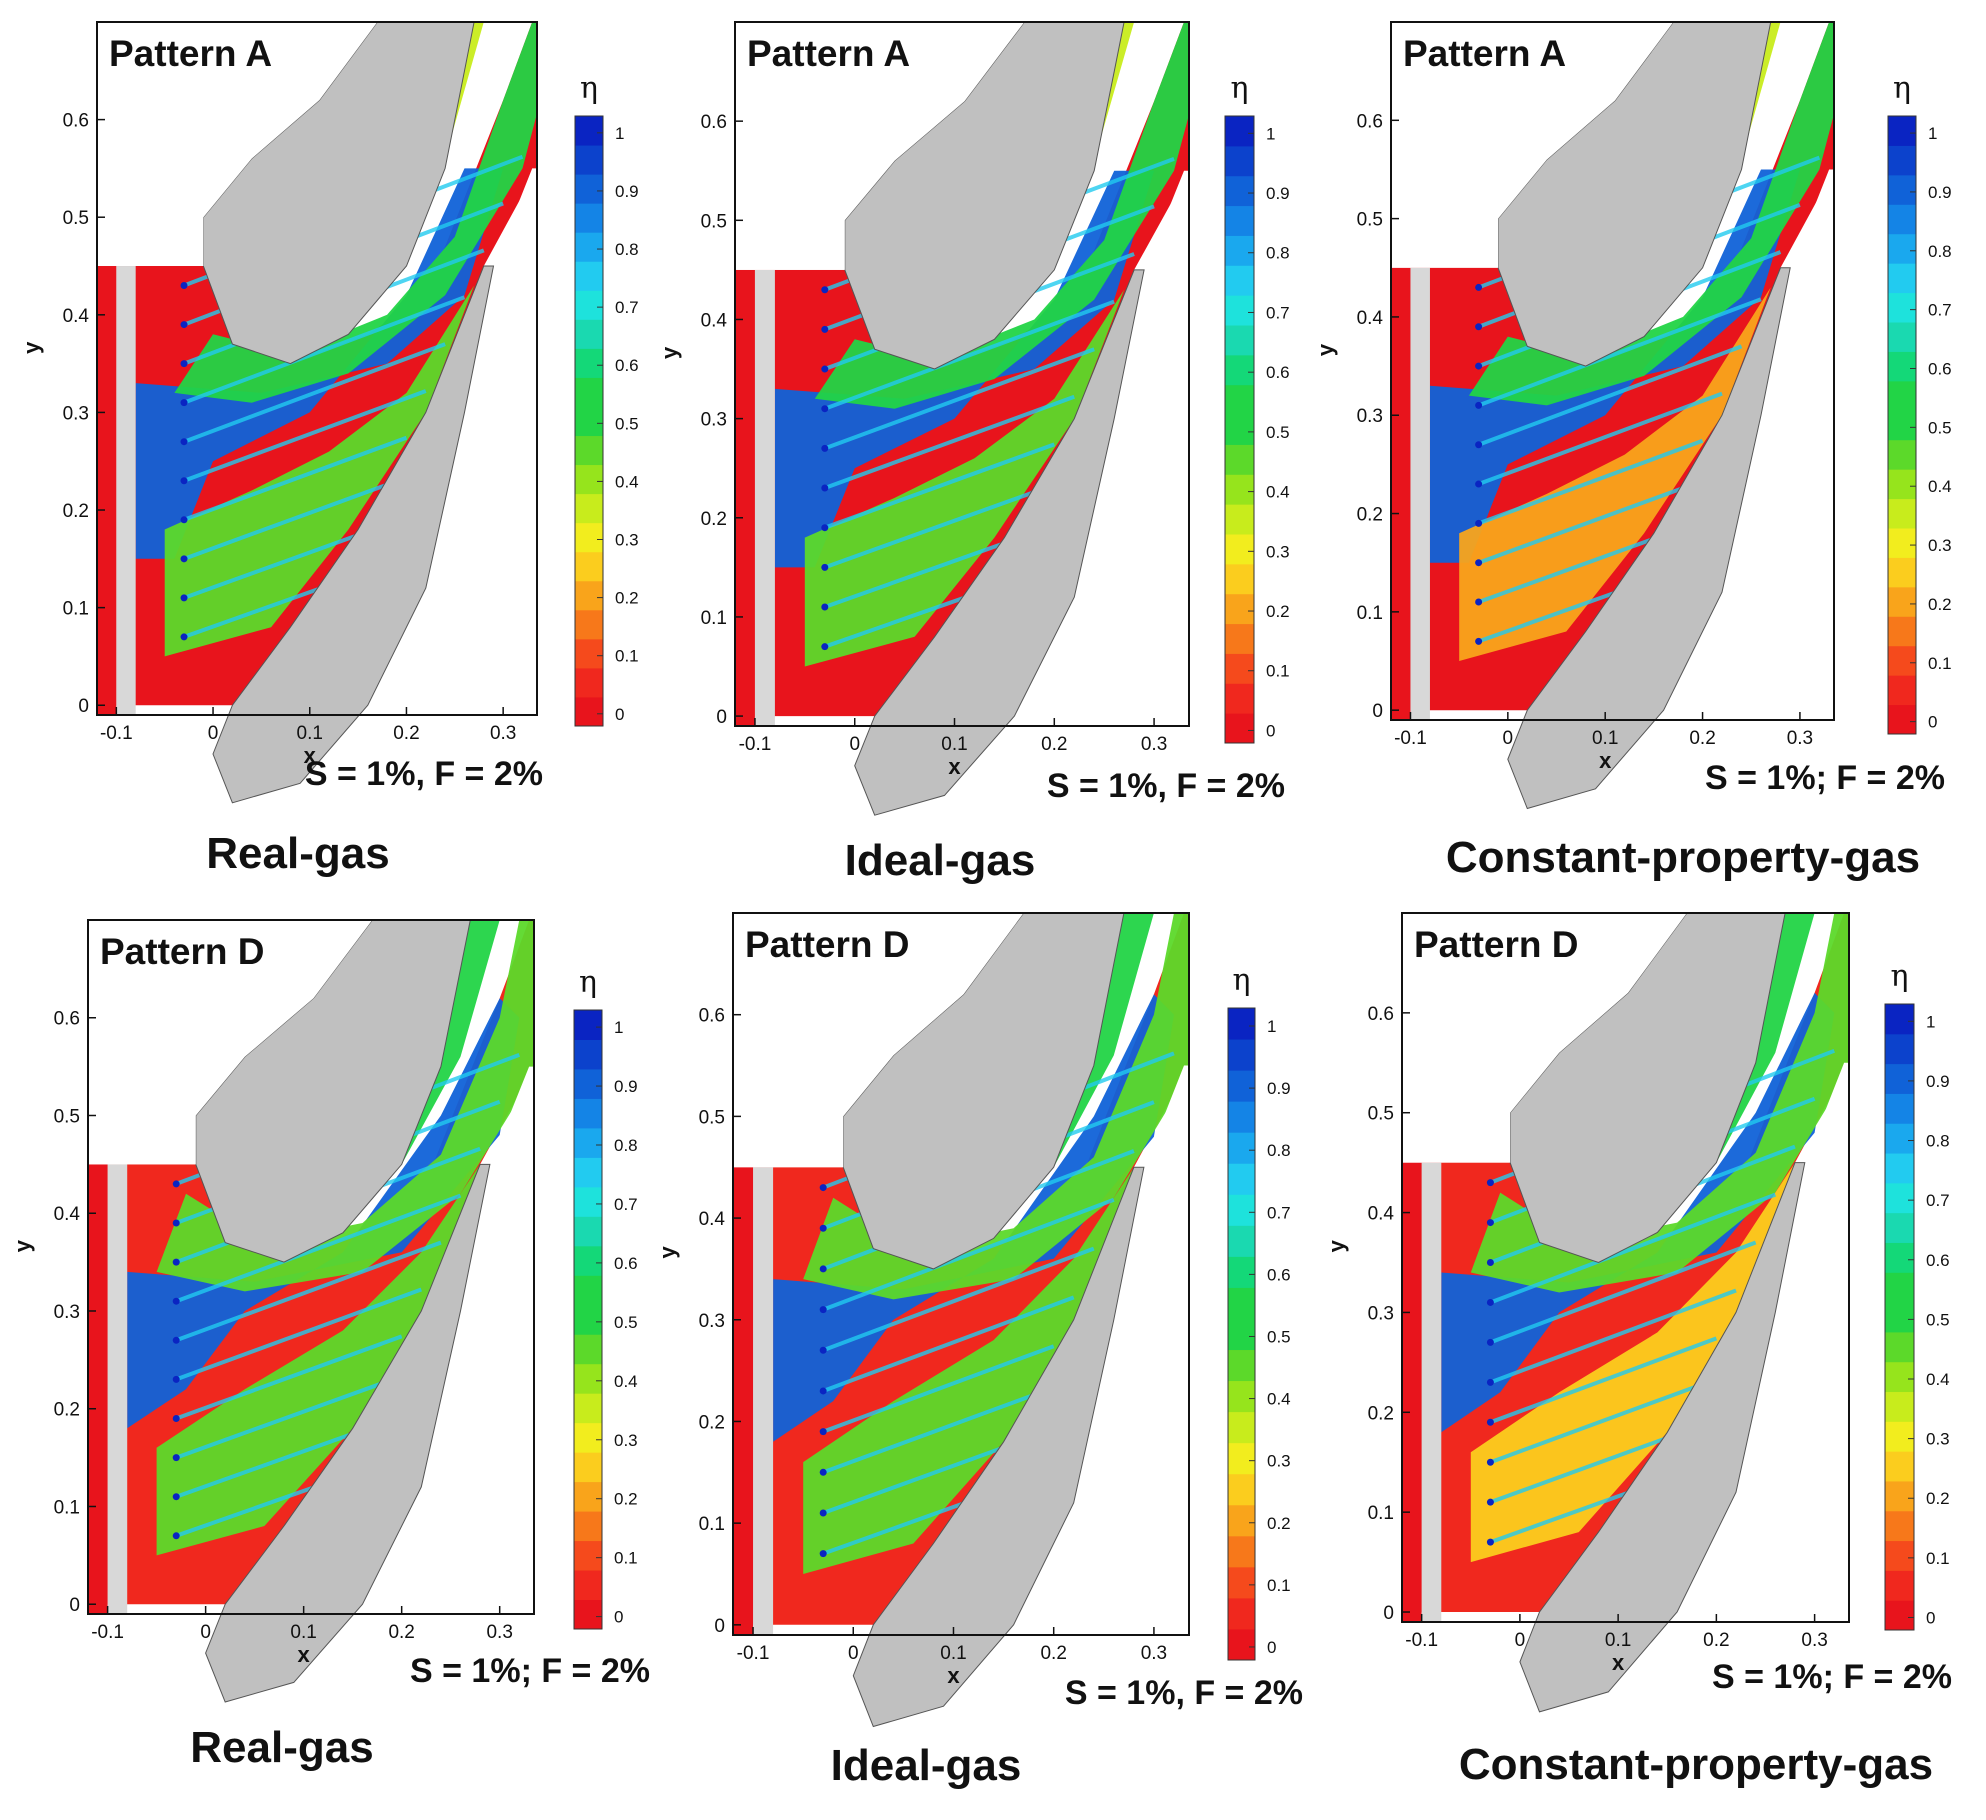  Describe the element at coordinates (1814, 1640) in the screenshot. I see `x-tick-label: 0.3` at that location.